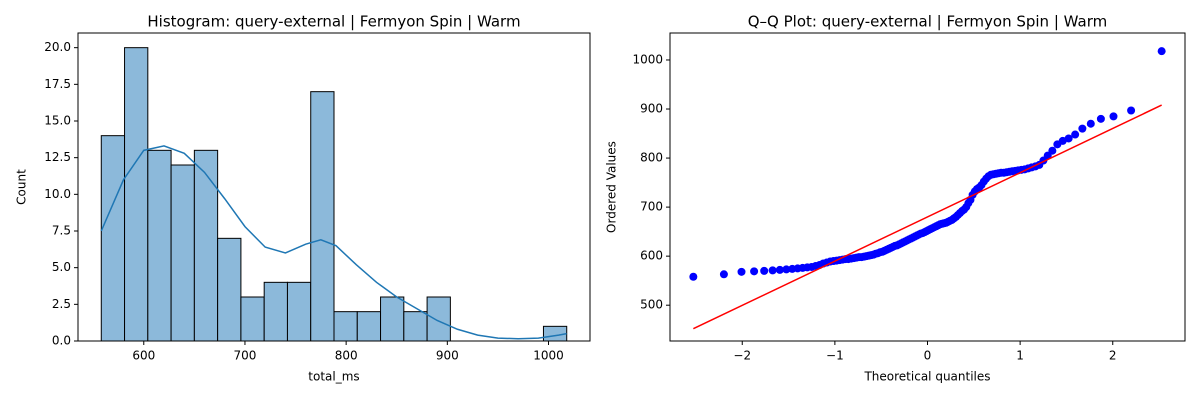 This screenshot has width=1200, height=400. I want to click on x-axis-label: Theoretical quantiles, so click(926, 377).